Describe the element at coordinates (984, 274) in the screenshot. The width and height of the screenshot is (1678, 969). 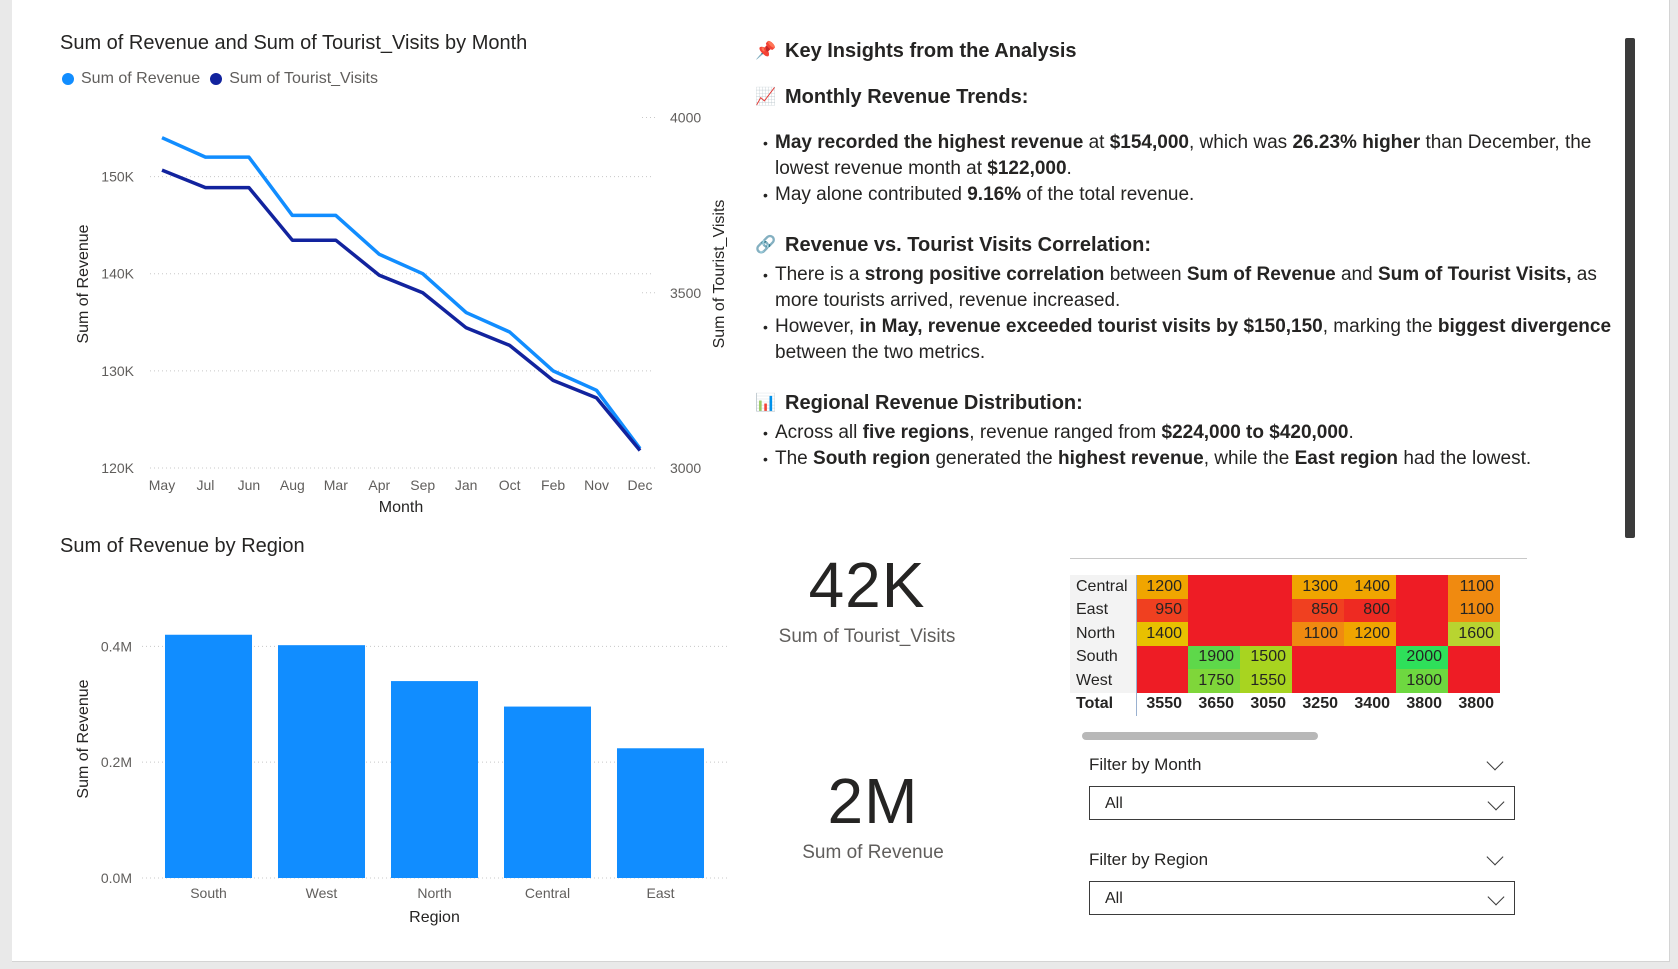
I see `insight-bold-text: strong positive correlation` at that location.